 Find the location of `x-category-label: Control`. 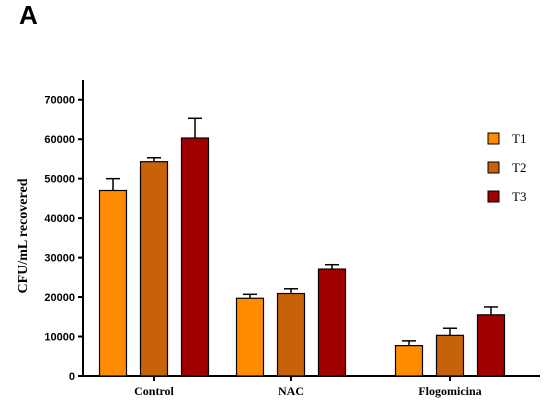

x-category-label: Control is located at coordinates (154, 391).